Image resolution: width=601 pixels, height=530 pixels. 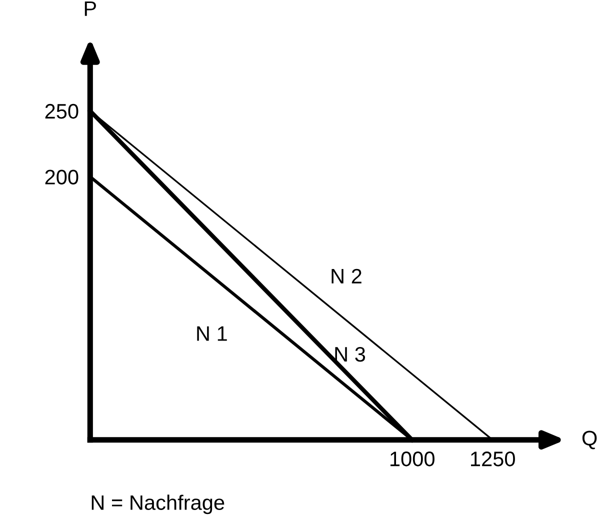 I want to click on series-label: N 3, so click(x=350, y=354).